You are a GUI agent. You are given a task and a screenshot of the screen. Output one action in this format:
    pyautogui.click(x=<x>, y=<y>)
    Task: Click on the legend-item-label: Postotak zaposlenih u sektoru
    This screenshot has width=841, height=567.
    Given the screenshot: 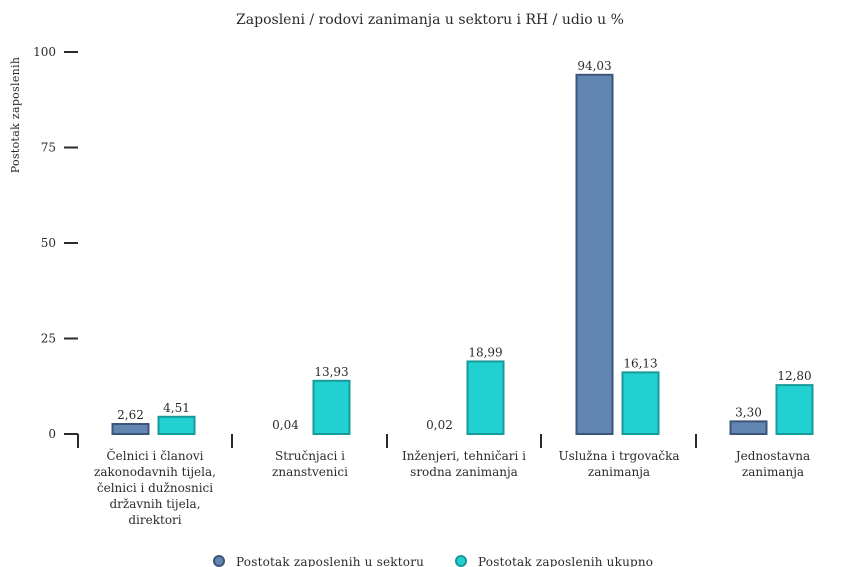 What is the action you would take?
    pyautogui.click(x=330, y=561)
    